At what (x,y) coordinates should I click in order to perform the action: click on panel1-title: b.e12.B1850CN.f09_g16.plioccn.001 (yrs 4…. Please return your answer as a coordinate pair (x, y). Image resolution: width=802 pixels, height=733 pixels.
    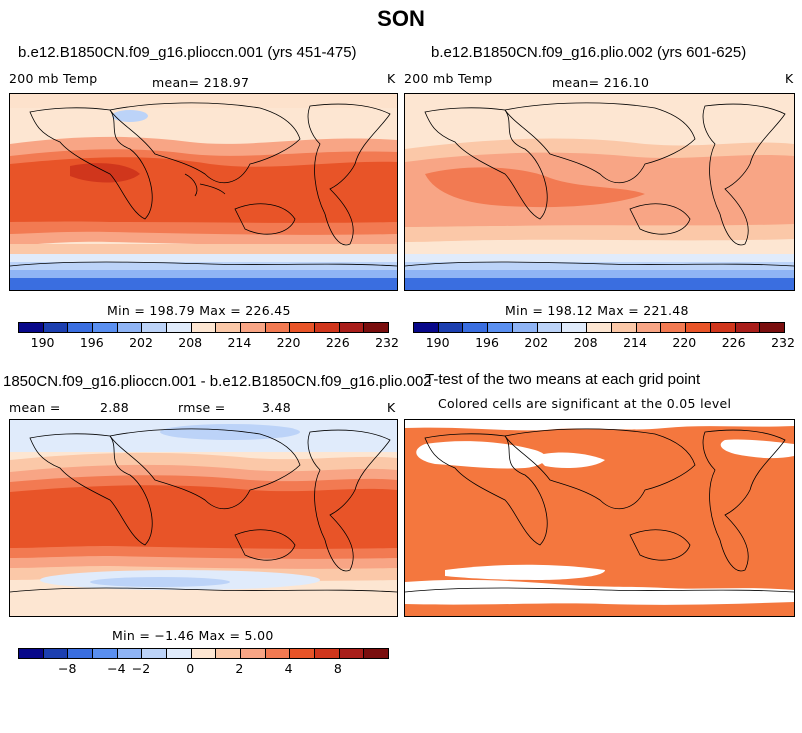
    Looking at the image, I should click on (187, 52).